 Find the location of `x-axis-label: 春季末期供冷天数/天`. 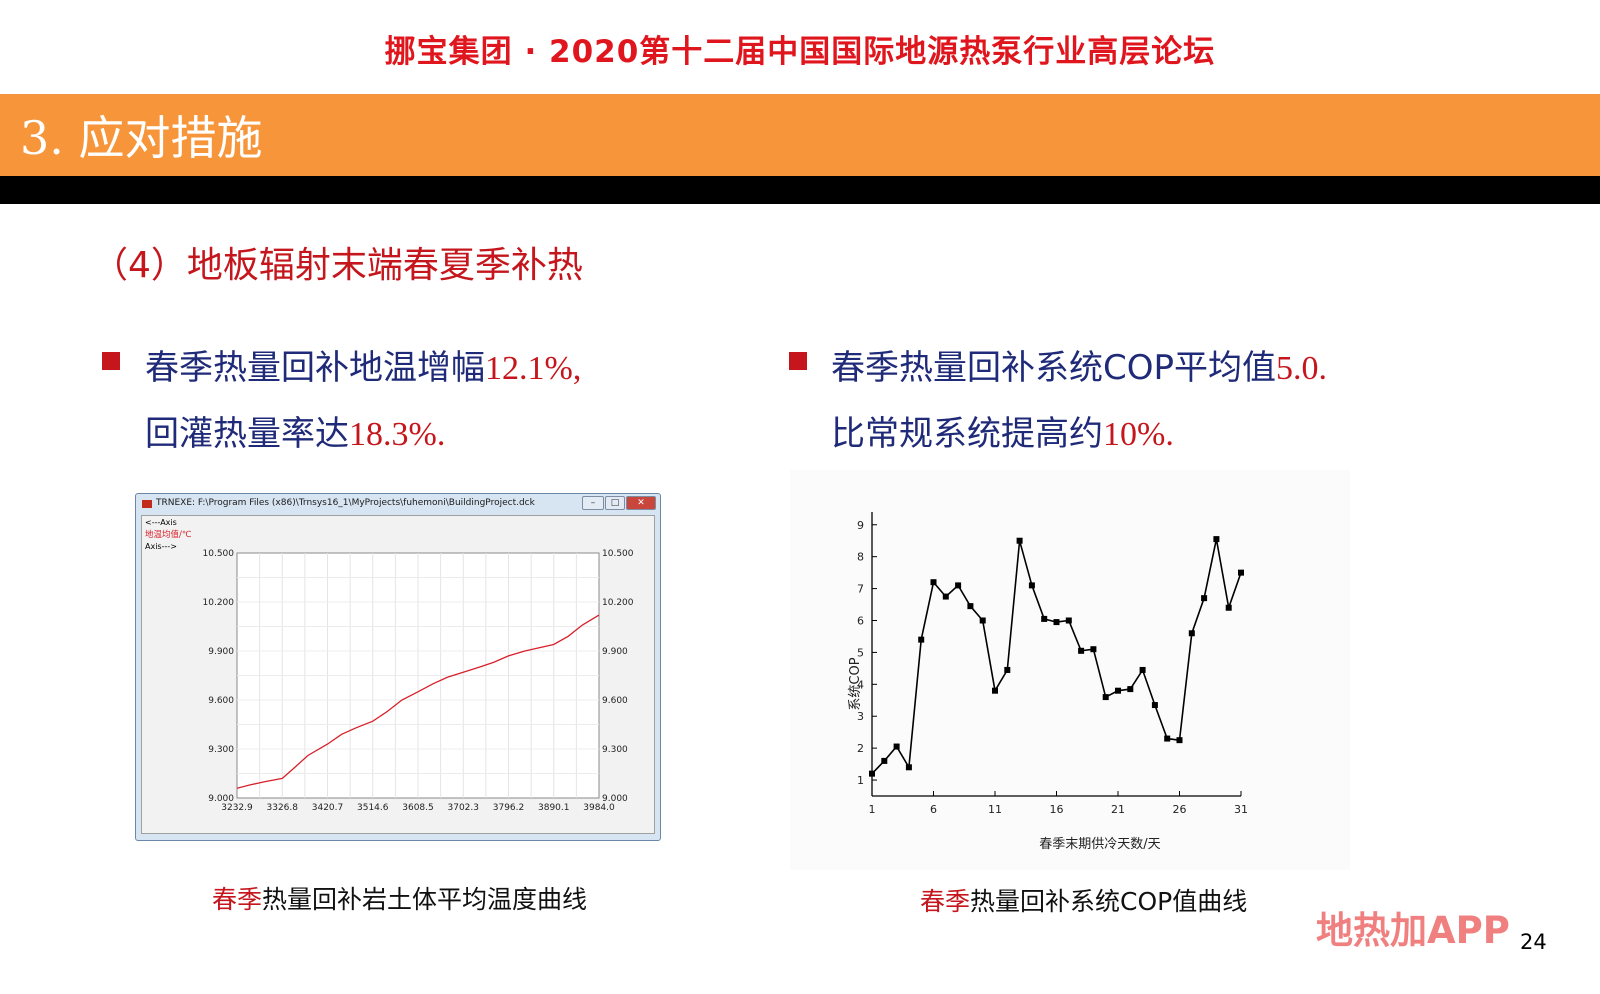

x-axis-label: 春季末期供冷天数/天 is located at coordinates (1099, 844).